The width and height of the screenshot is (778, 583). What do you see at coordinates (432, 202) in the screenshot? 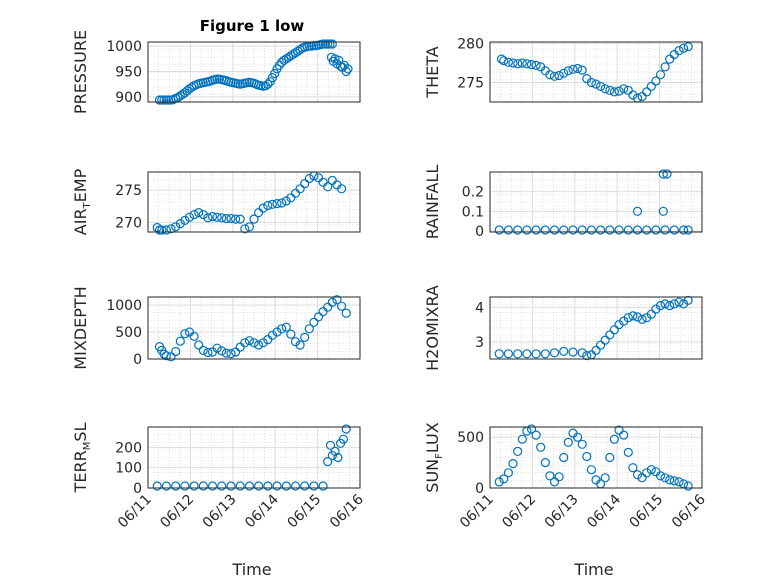
I see `y-axis-label: RAINFALL` at bounding box center [432, 202].